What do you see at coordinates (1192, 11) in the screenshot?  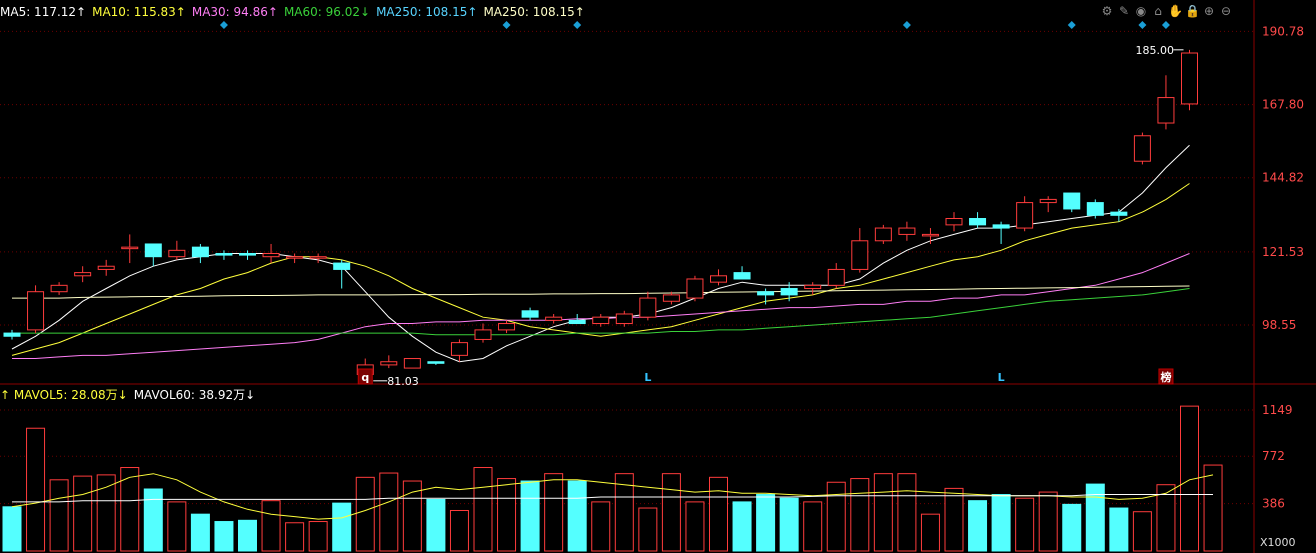 I see `lock-icon: 🔒` at bounding box center [1192, 11].